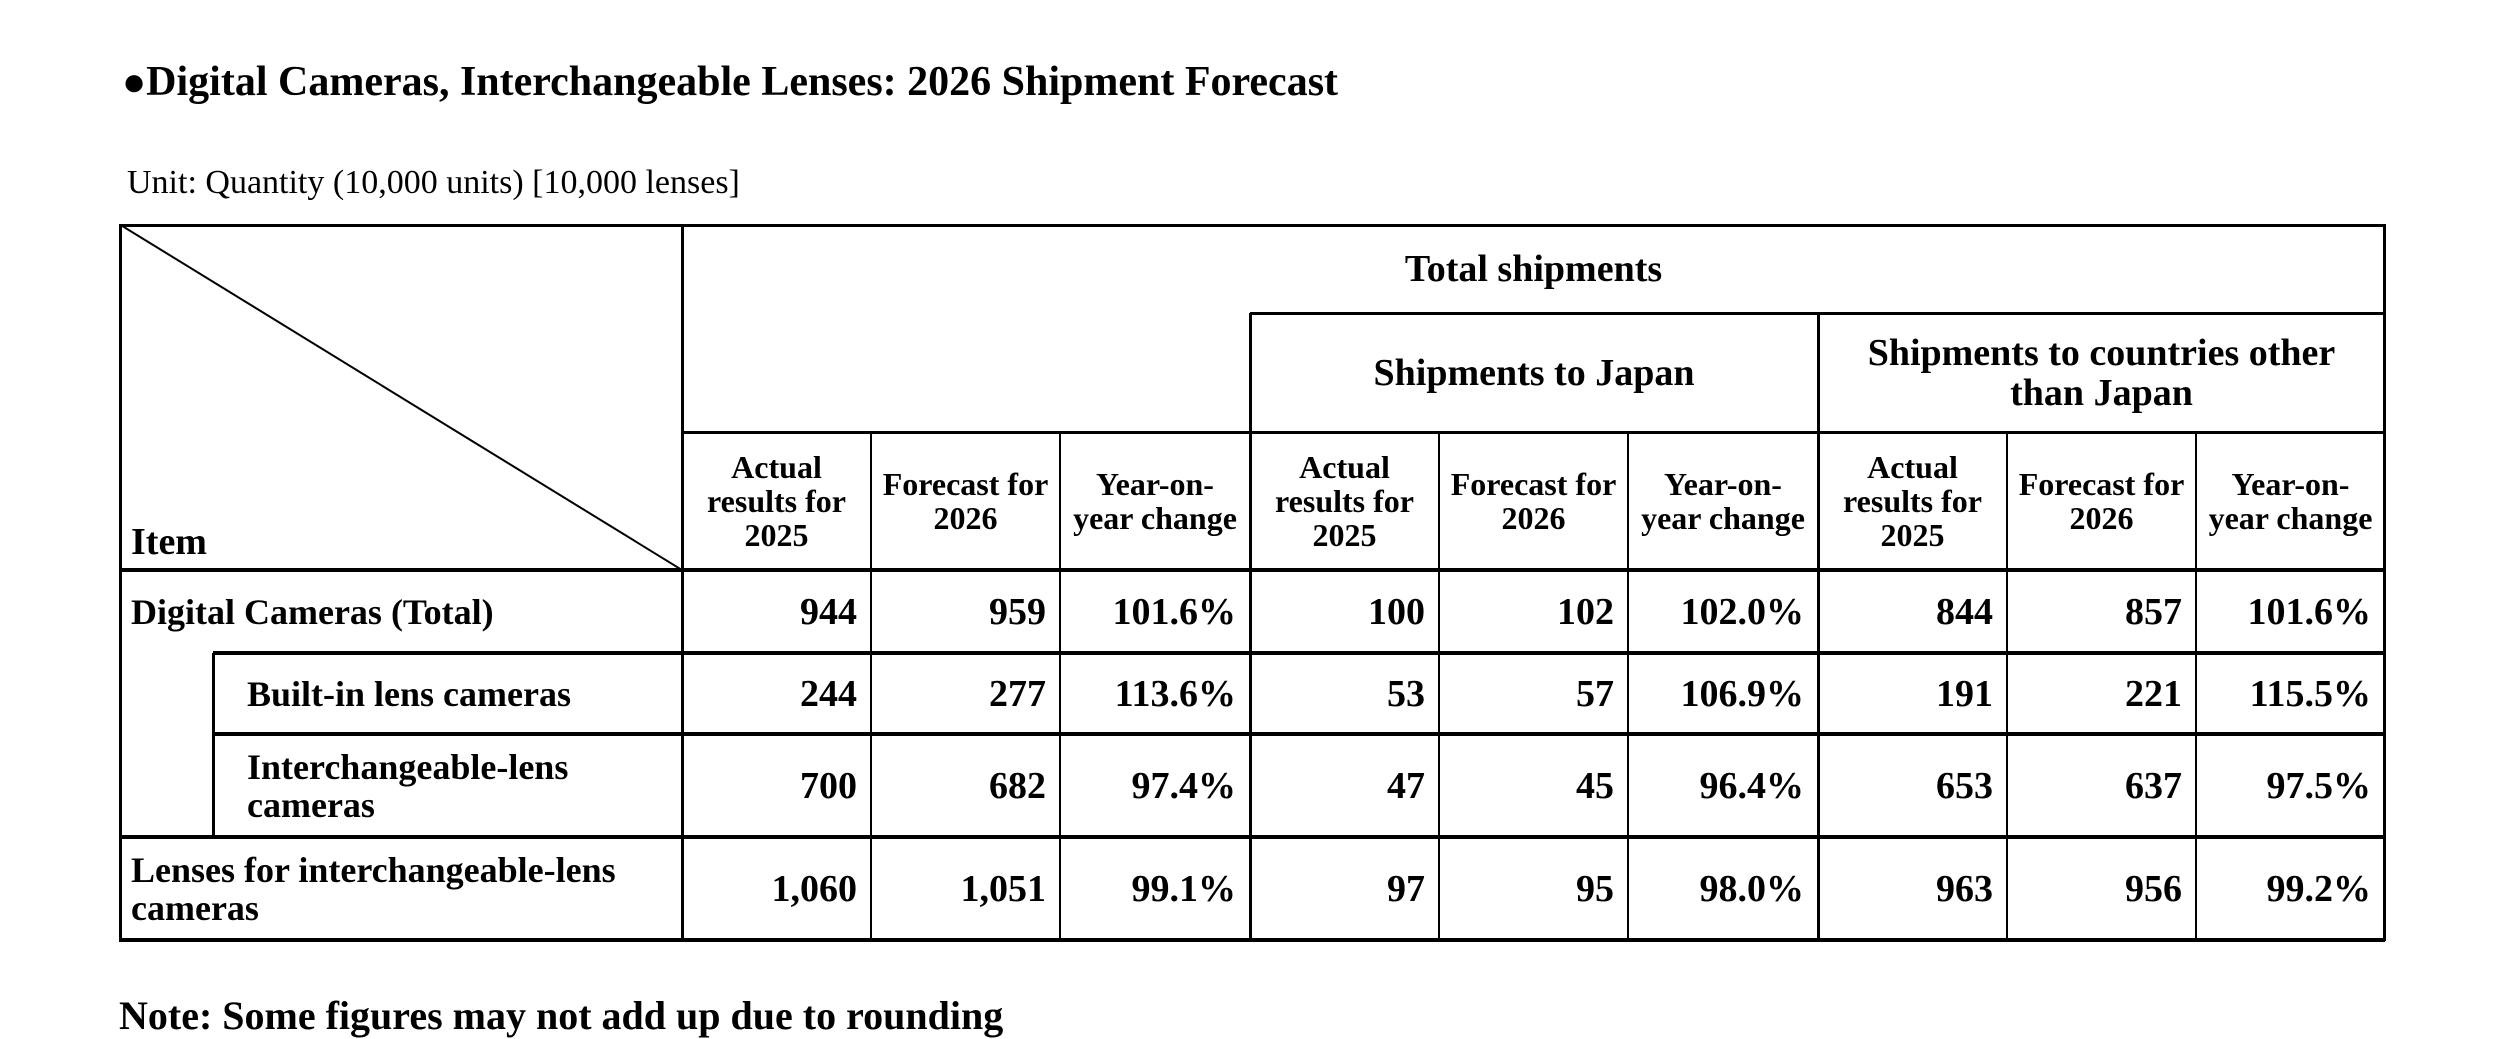  What do you see at coordinates (1533, 268) in the screenshot?
I see `group-header-total-shipments: Total shipments` at bounding box center [1533, 268].